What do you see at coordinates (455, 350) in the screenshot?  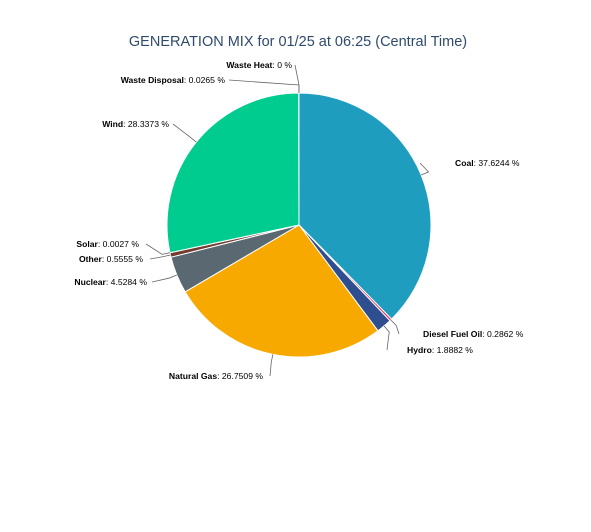 I see `slice-label-value: 1.8882 %` at bounding box center [455, 350].